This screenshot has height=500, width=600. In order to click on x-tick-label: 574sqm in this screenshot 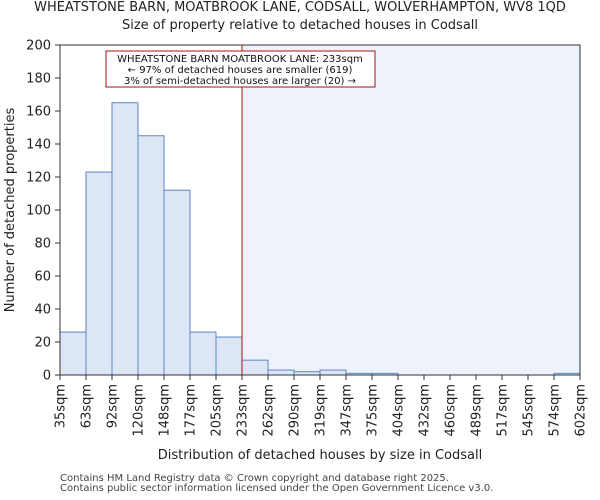, I will do `click(555, 410)`.